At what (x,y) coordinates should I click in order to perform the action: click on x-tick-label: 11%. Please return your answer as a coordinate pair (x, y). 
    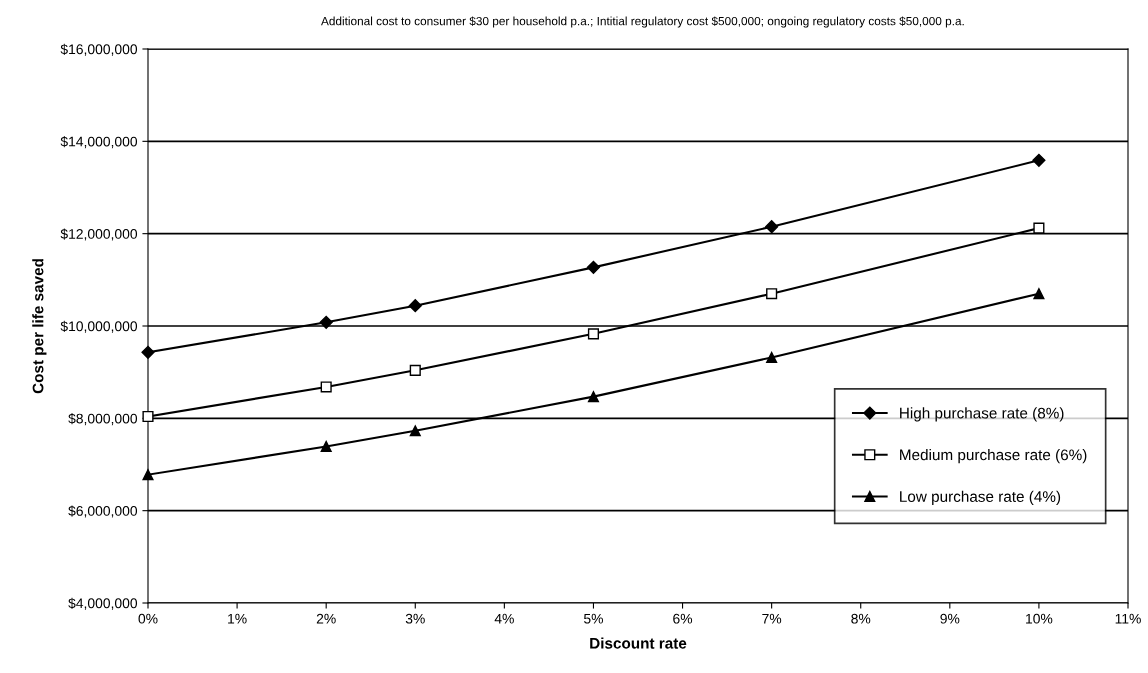
    Looking at the image, I should click on (1128, 618).